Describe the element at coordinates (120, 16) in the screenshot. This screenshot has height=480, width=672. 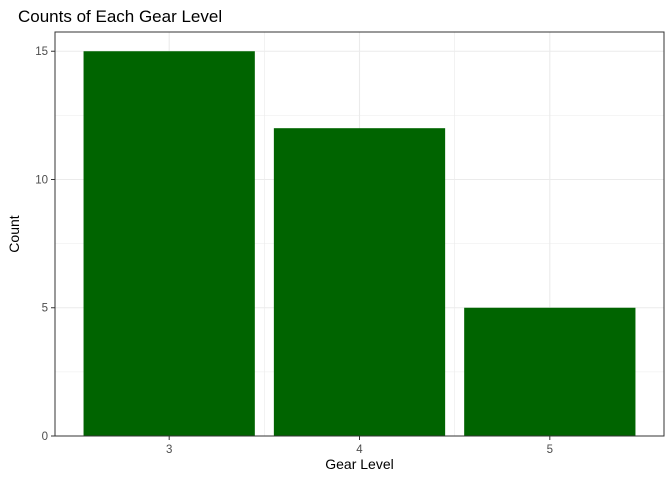
I see `chart-title: Counts of Each Gear Level` at that location.